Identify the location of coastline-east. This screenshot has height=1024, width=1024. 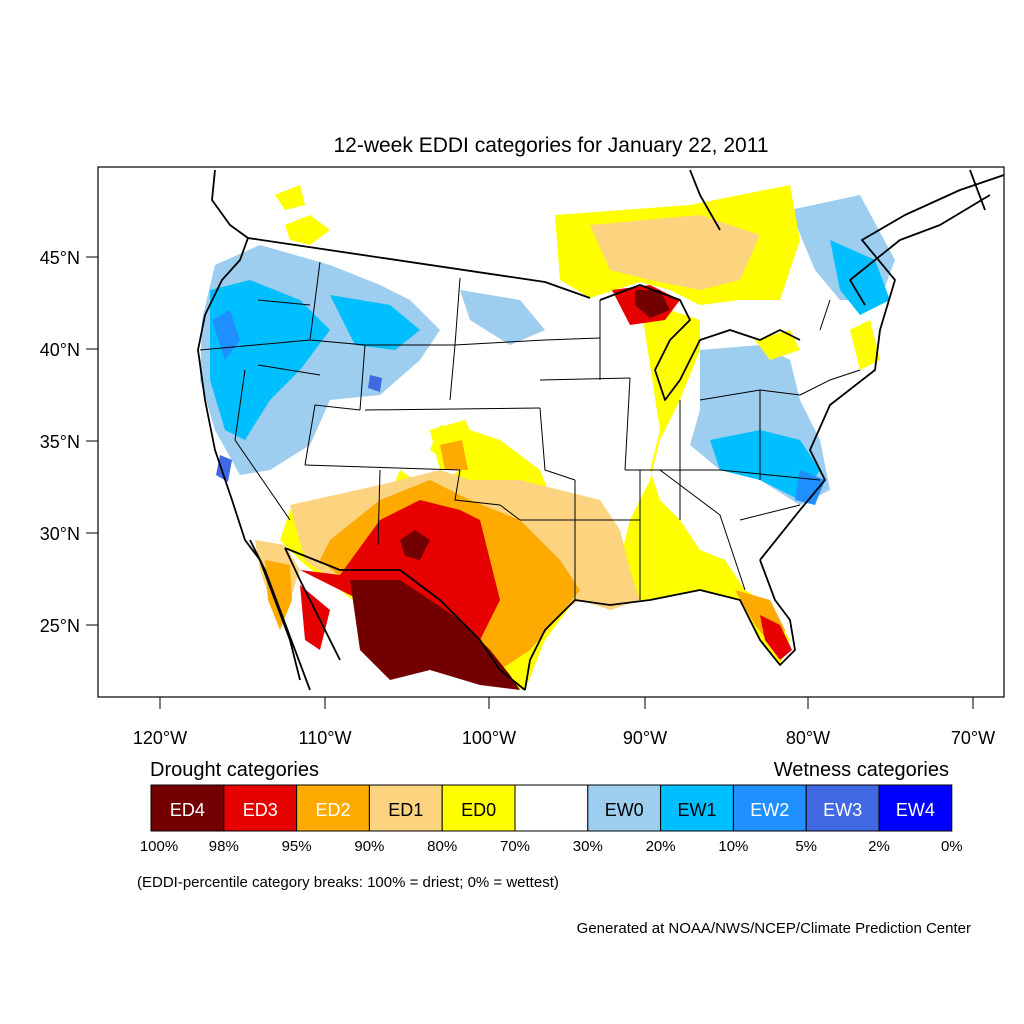
(881, 367).